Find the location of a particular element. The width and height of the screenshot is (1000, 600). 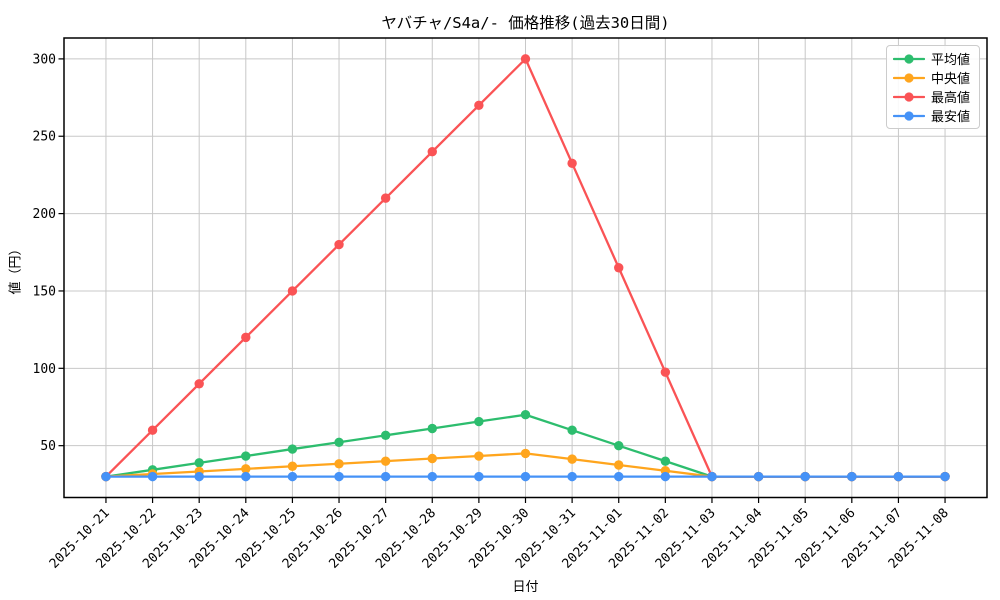

legend-item-min: 最安値 is located at coordinates (936, 115).